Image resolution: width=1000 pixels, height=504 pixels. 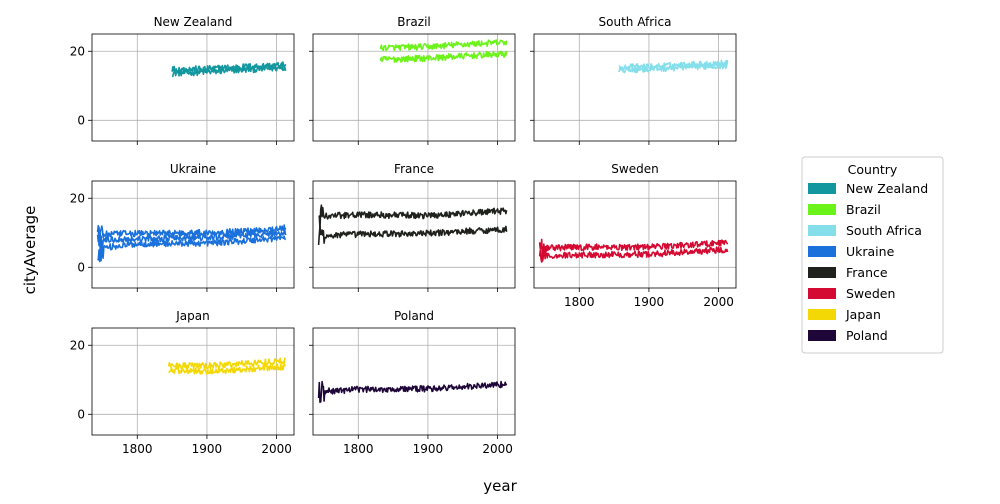 What do you see at coordinates (30, 250) in the screenshot?
I see `y-axis-label: cityAverage` at bounding box center [30, 250].